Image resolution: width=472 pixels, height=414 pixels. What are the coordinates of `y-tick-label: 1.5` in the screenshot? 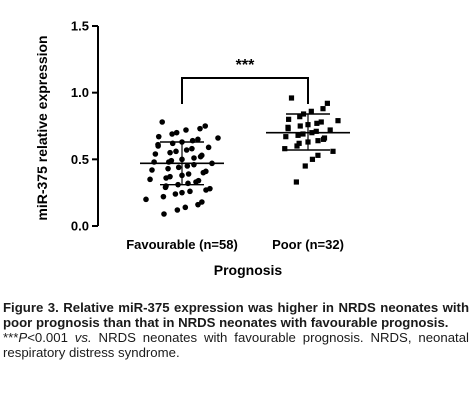 It's located at (80, 26).